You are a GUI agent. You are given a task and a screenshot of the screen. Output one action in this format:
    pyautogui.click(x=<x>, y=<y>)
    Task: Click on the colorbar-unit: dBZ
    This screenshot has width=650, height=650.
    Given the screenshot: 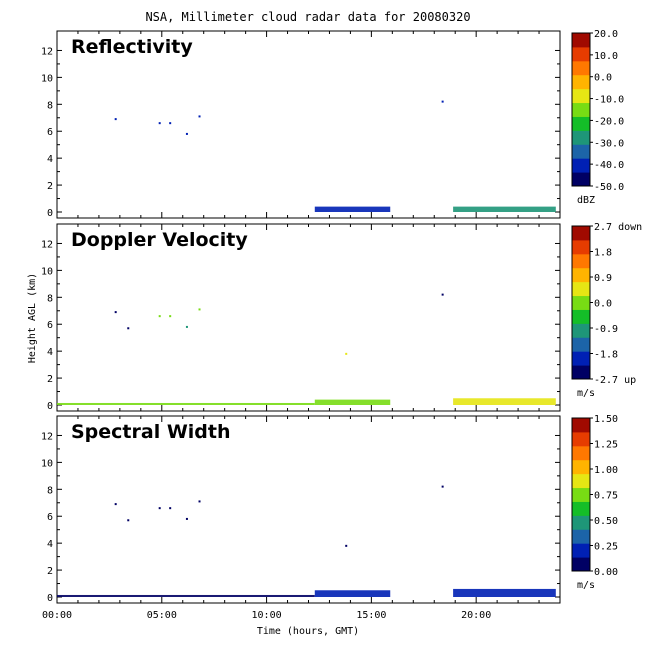 What is the action you would take?
    pyautogui.click(x=586, y=200)
    